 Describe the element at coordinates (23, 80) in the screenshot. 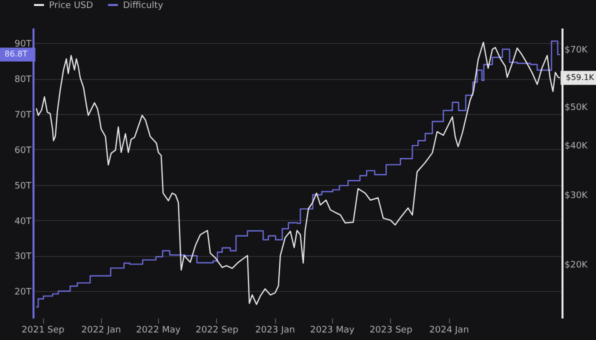

I see `y-tick-label: 80T` at that location.